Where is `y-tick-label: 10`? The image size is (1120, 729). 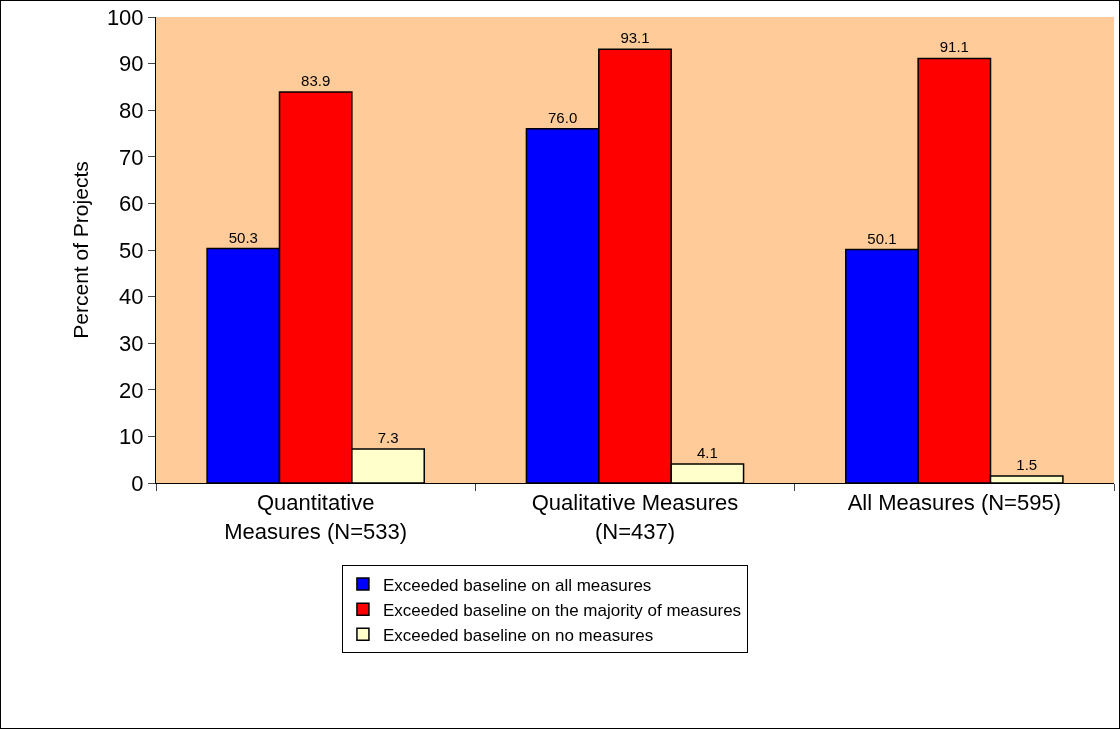 y-tick-label: 10 is located at coordinates (131, 437).